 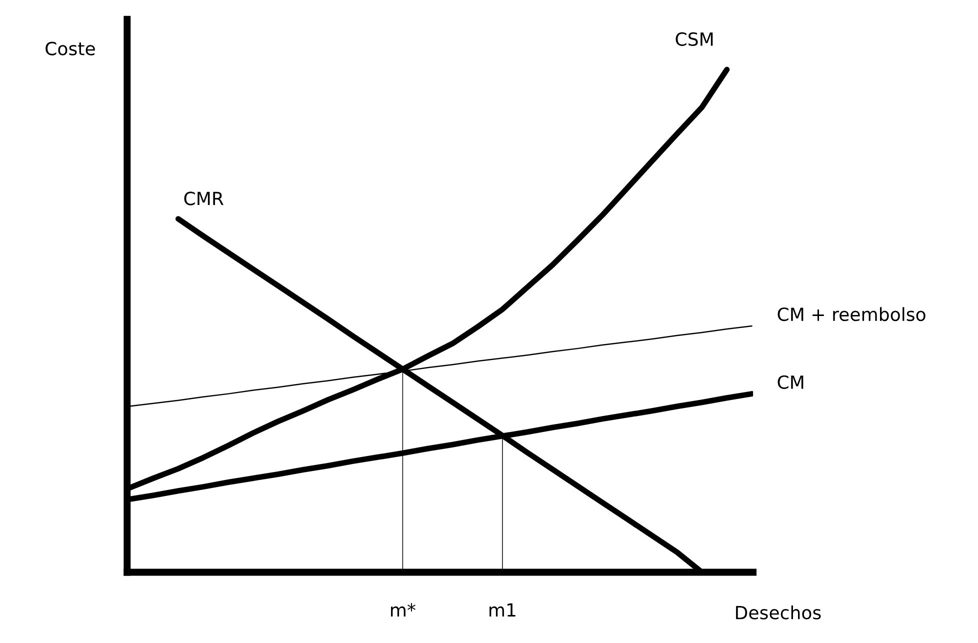 I want to click on x-tick-label: m*, so click(x=403, y=610).